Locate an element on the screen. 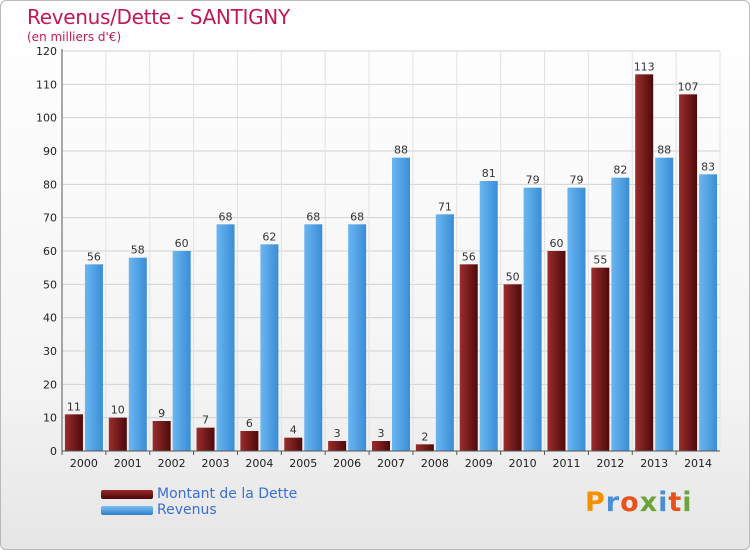 This screenshot has height=550, width=750. y-tick-label: 50 is located at coordinates (50, 284).